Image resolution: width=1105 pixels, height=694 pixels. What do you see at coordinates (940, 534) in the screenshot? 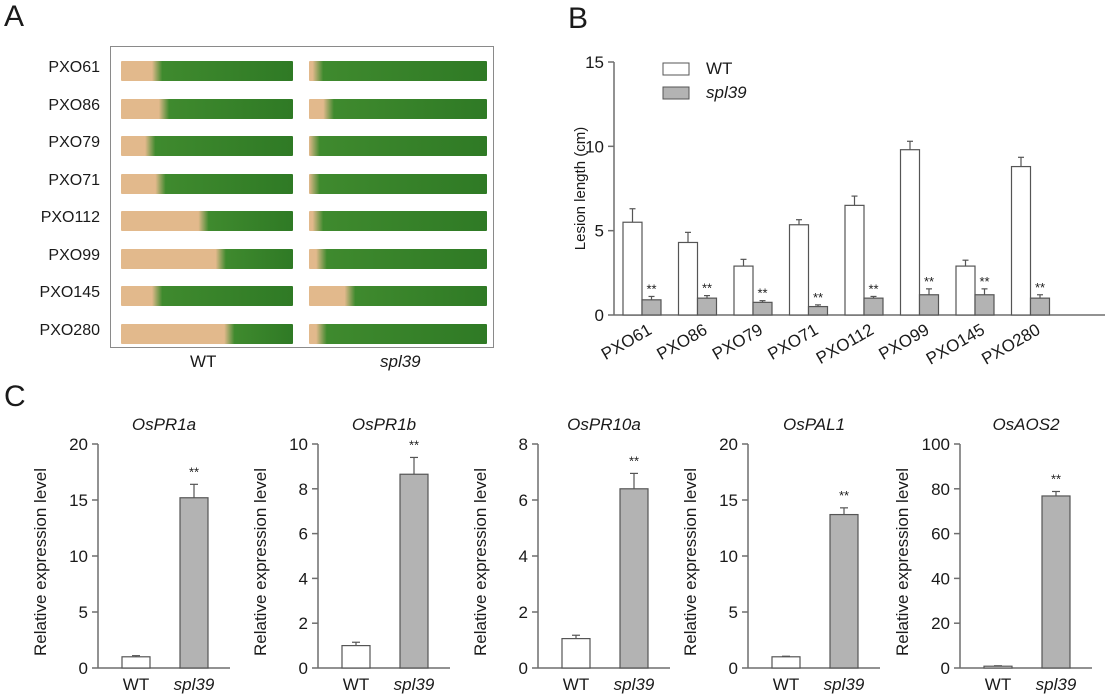
I see `y-tick-label: 60` at bounding box center [940, 534].